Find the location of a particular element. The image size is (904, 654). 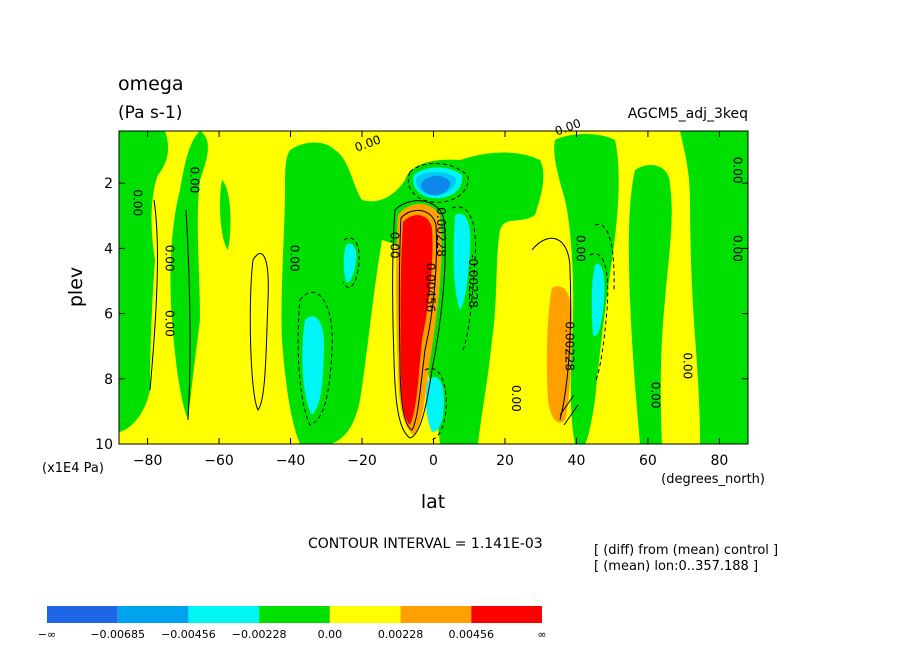

colorbar-label: 0.00228 is located at coordinates (401, 634).